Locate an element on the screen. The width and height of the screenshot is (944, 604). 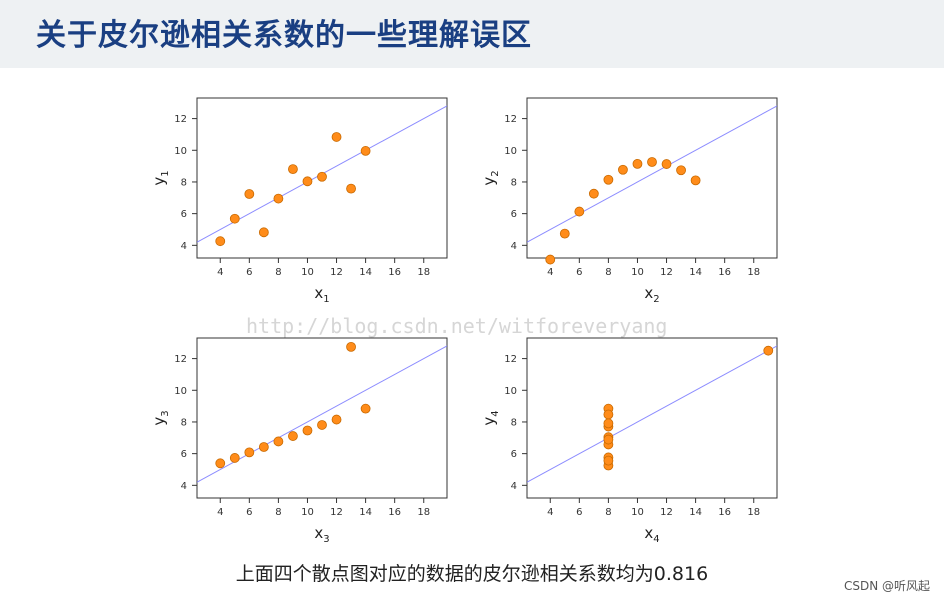
x-axis-label: x4 is located at coordinates (651, 534).